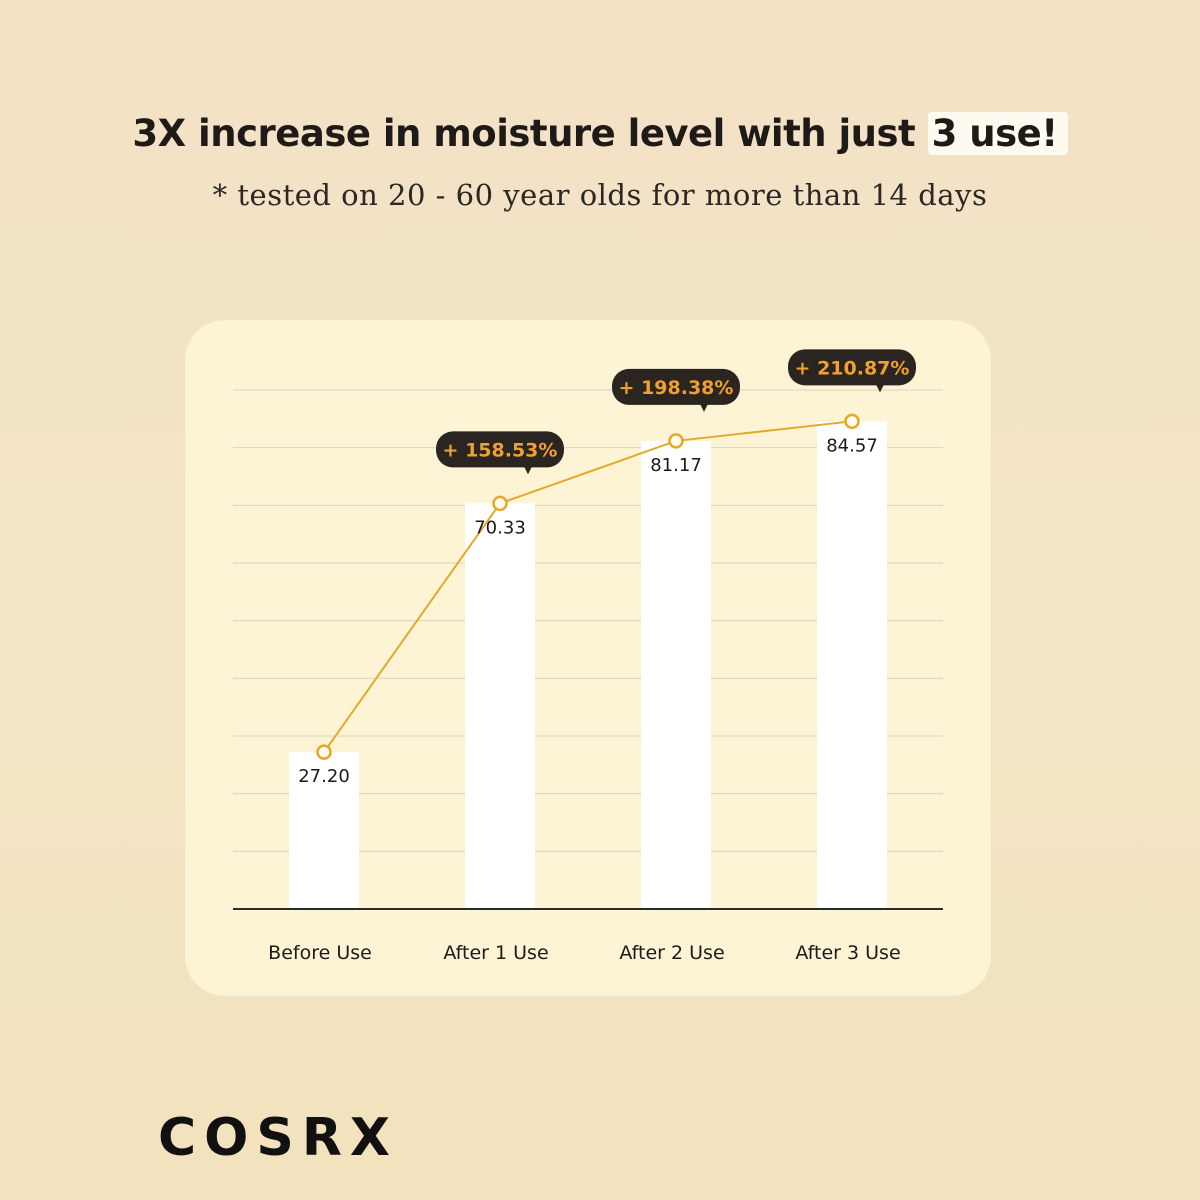  What do you see at coordinates (847, 953) in the screenshot?
I see `x-tick-label: After 3 Use` at bounding box center [847, 953].